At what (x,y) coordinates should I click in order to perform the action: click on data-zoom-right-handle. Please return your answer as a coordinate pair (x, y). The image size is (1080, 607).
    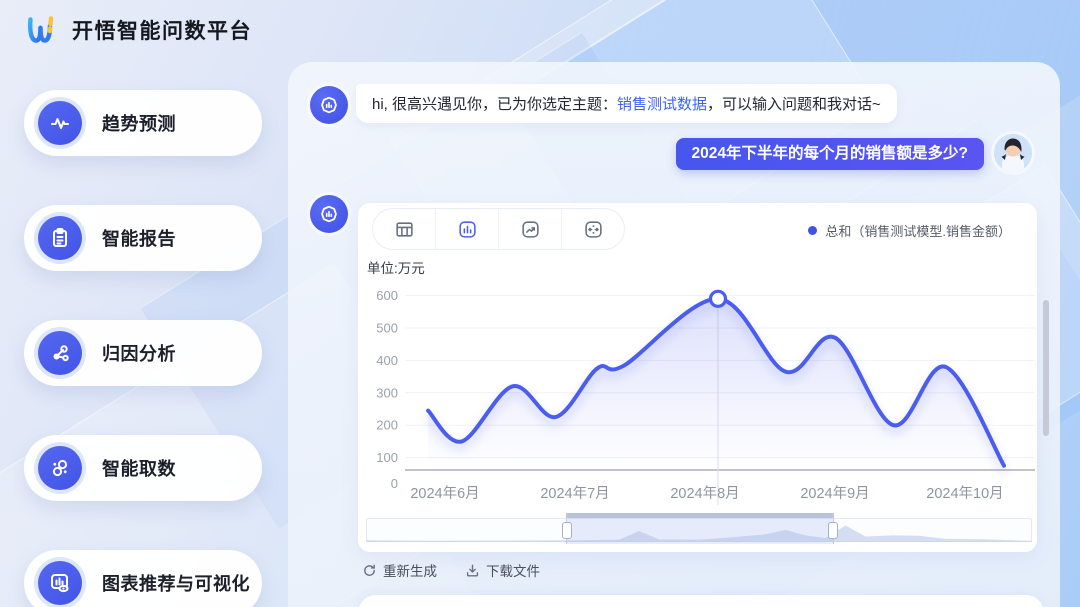
    Looking at the image, I should click on (833, 530).